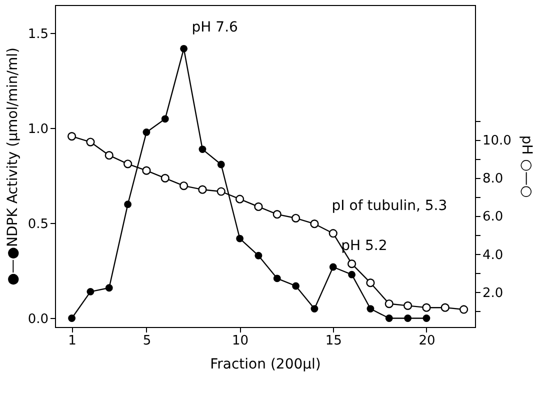  What do you see at coordinates (147, 341) in the screenshot?
I see `x-tick-label: 5` at bounding box center [147, 341].